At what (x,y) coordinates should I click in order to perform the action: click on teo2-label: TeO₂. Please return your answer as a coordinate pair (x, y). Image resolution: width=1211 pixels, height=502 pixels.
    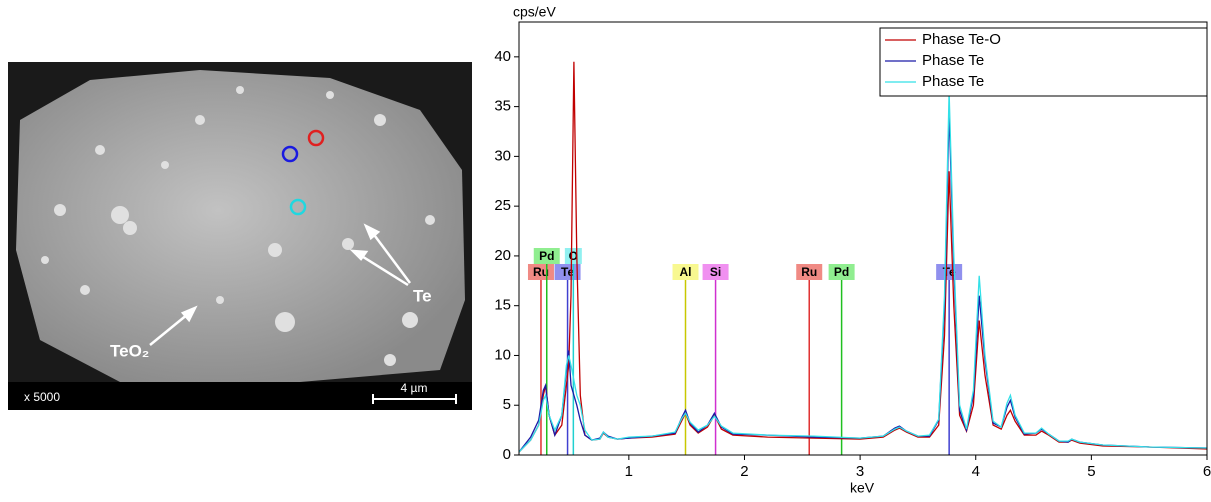
    Looking at the image, I should click on (129, 350).